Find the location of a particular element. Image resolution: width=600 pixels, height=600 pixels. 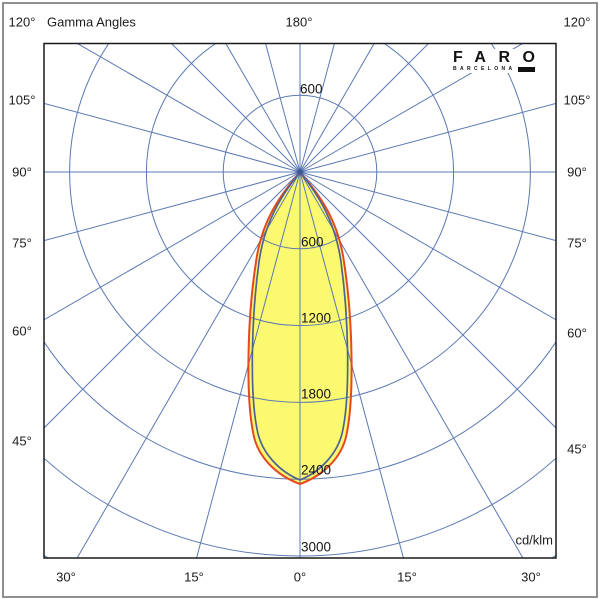

left-angle-75: 75° is located at coordinates (22, 243).